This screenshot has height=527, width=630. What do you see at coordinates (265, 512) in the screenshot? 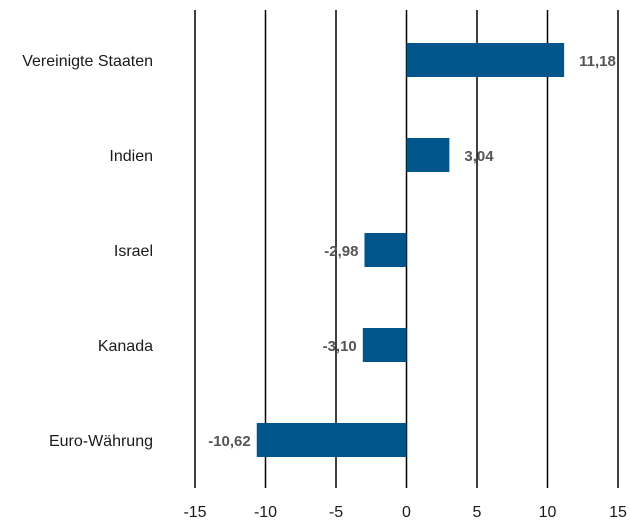
I see `x-tick-label: -10` at bounding box center [265, 512].